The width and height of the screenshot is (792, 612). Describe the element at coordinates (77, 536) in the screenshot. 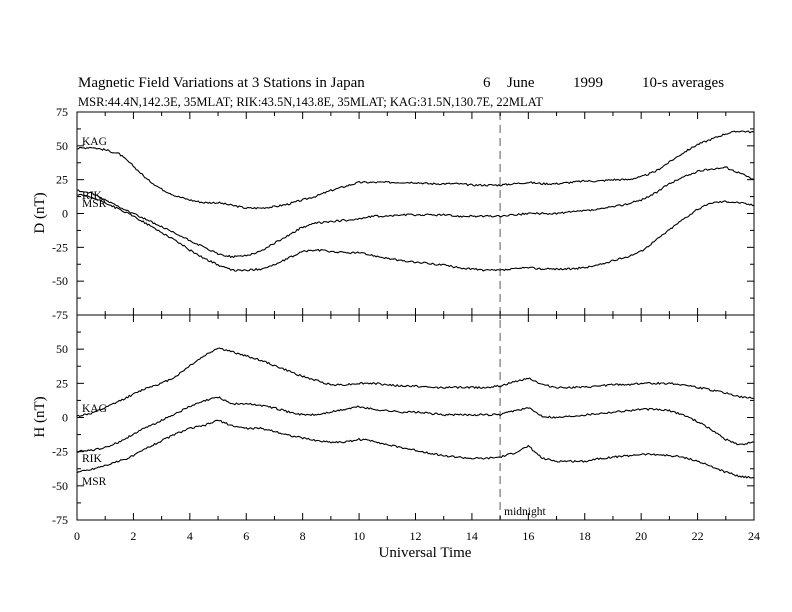

I see `x-tick-label: 0` at that location.